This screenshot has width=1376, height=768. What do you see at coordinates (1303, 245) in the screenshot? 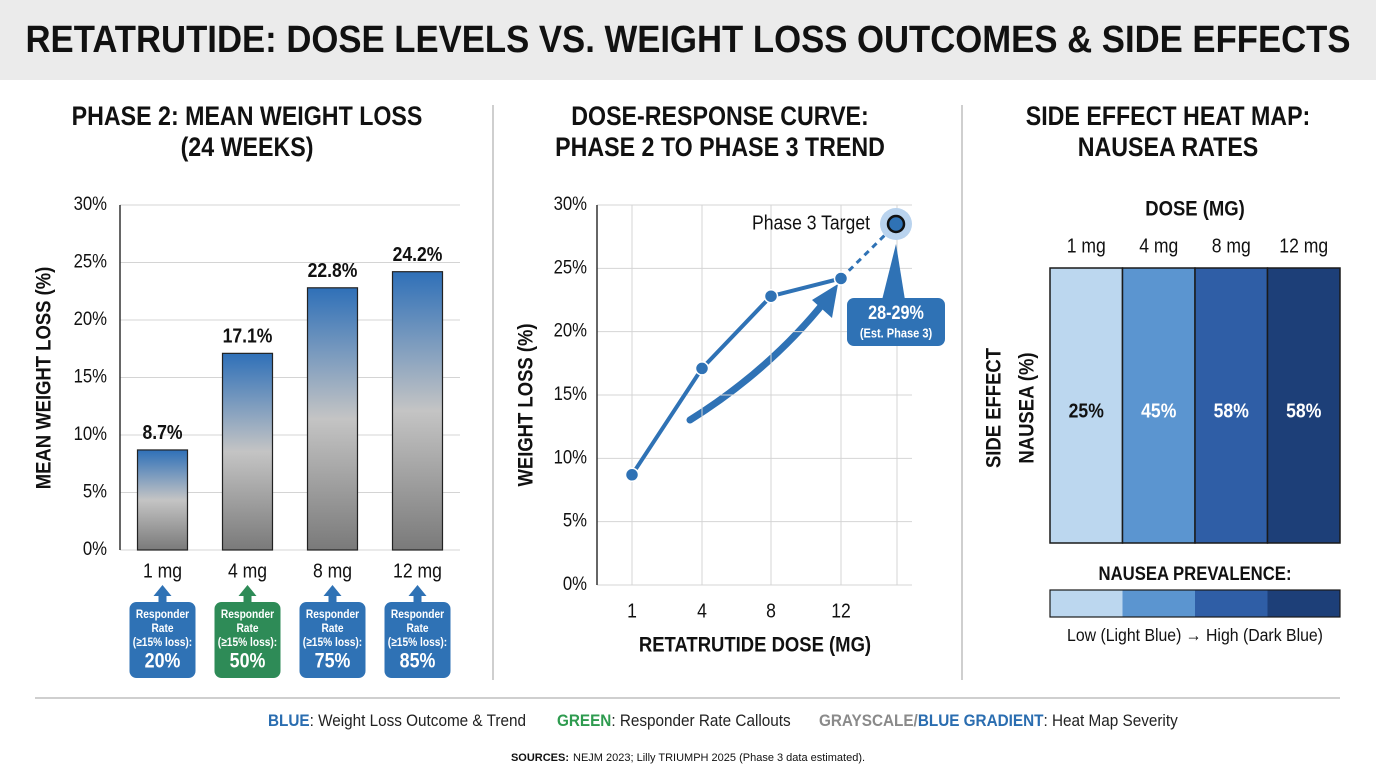
I see `x-tick-label: 12 mg` at bounding box center [1303, 245].